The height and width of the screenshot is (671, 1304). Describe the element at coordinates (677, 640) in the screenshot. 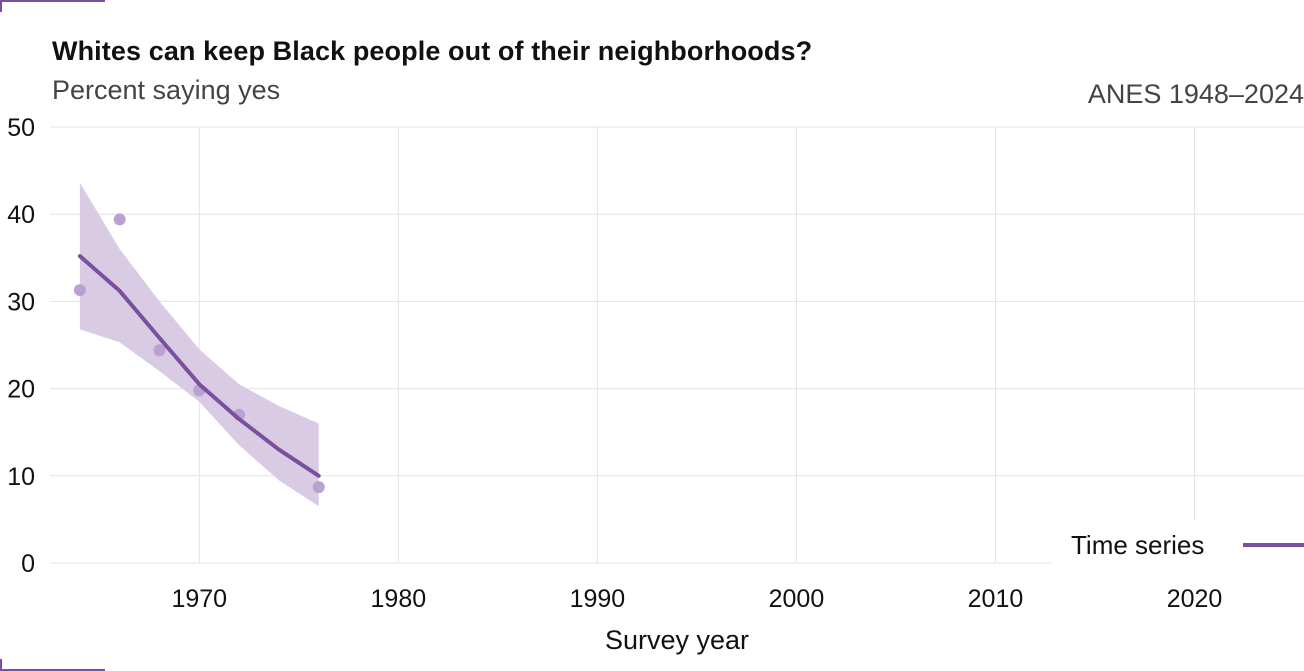

I see `x-axis-label: Survey year` at that location.